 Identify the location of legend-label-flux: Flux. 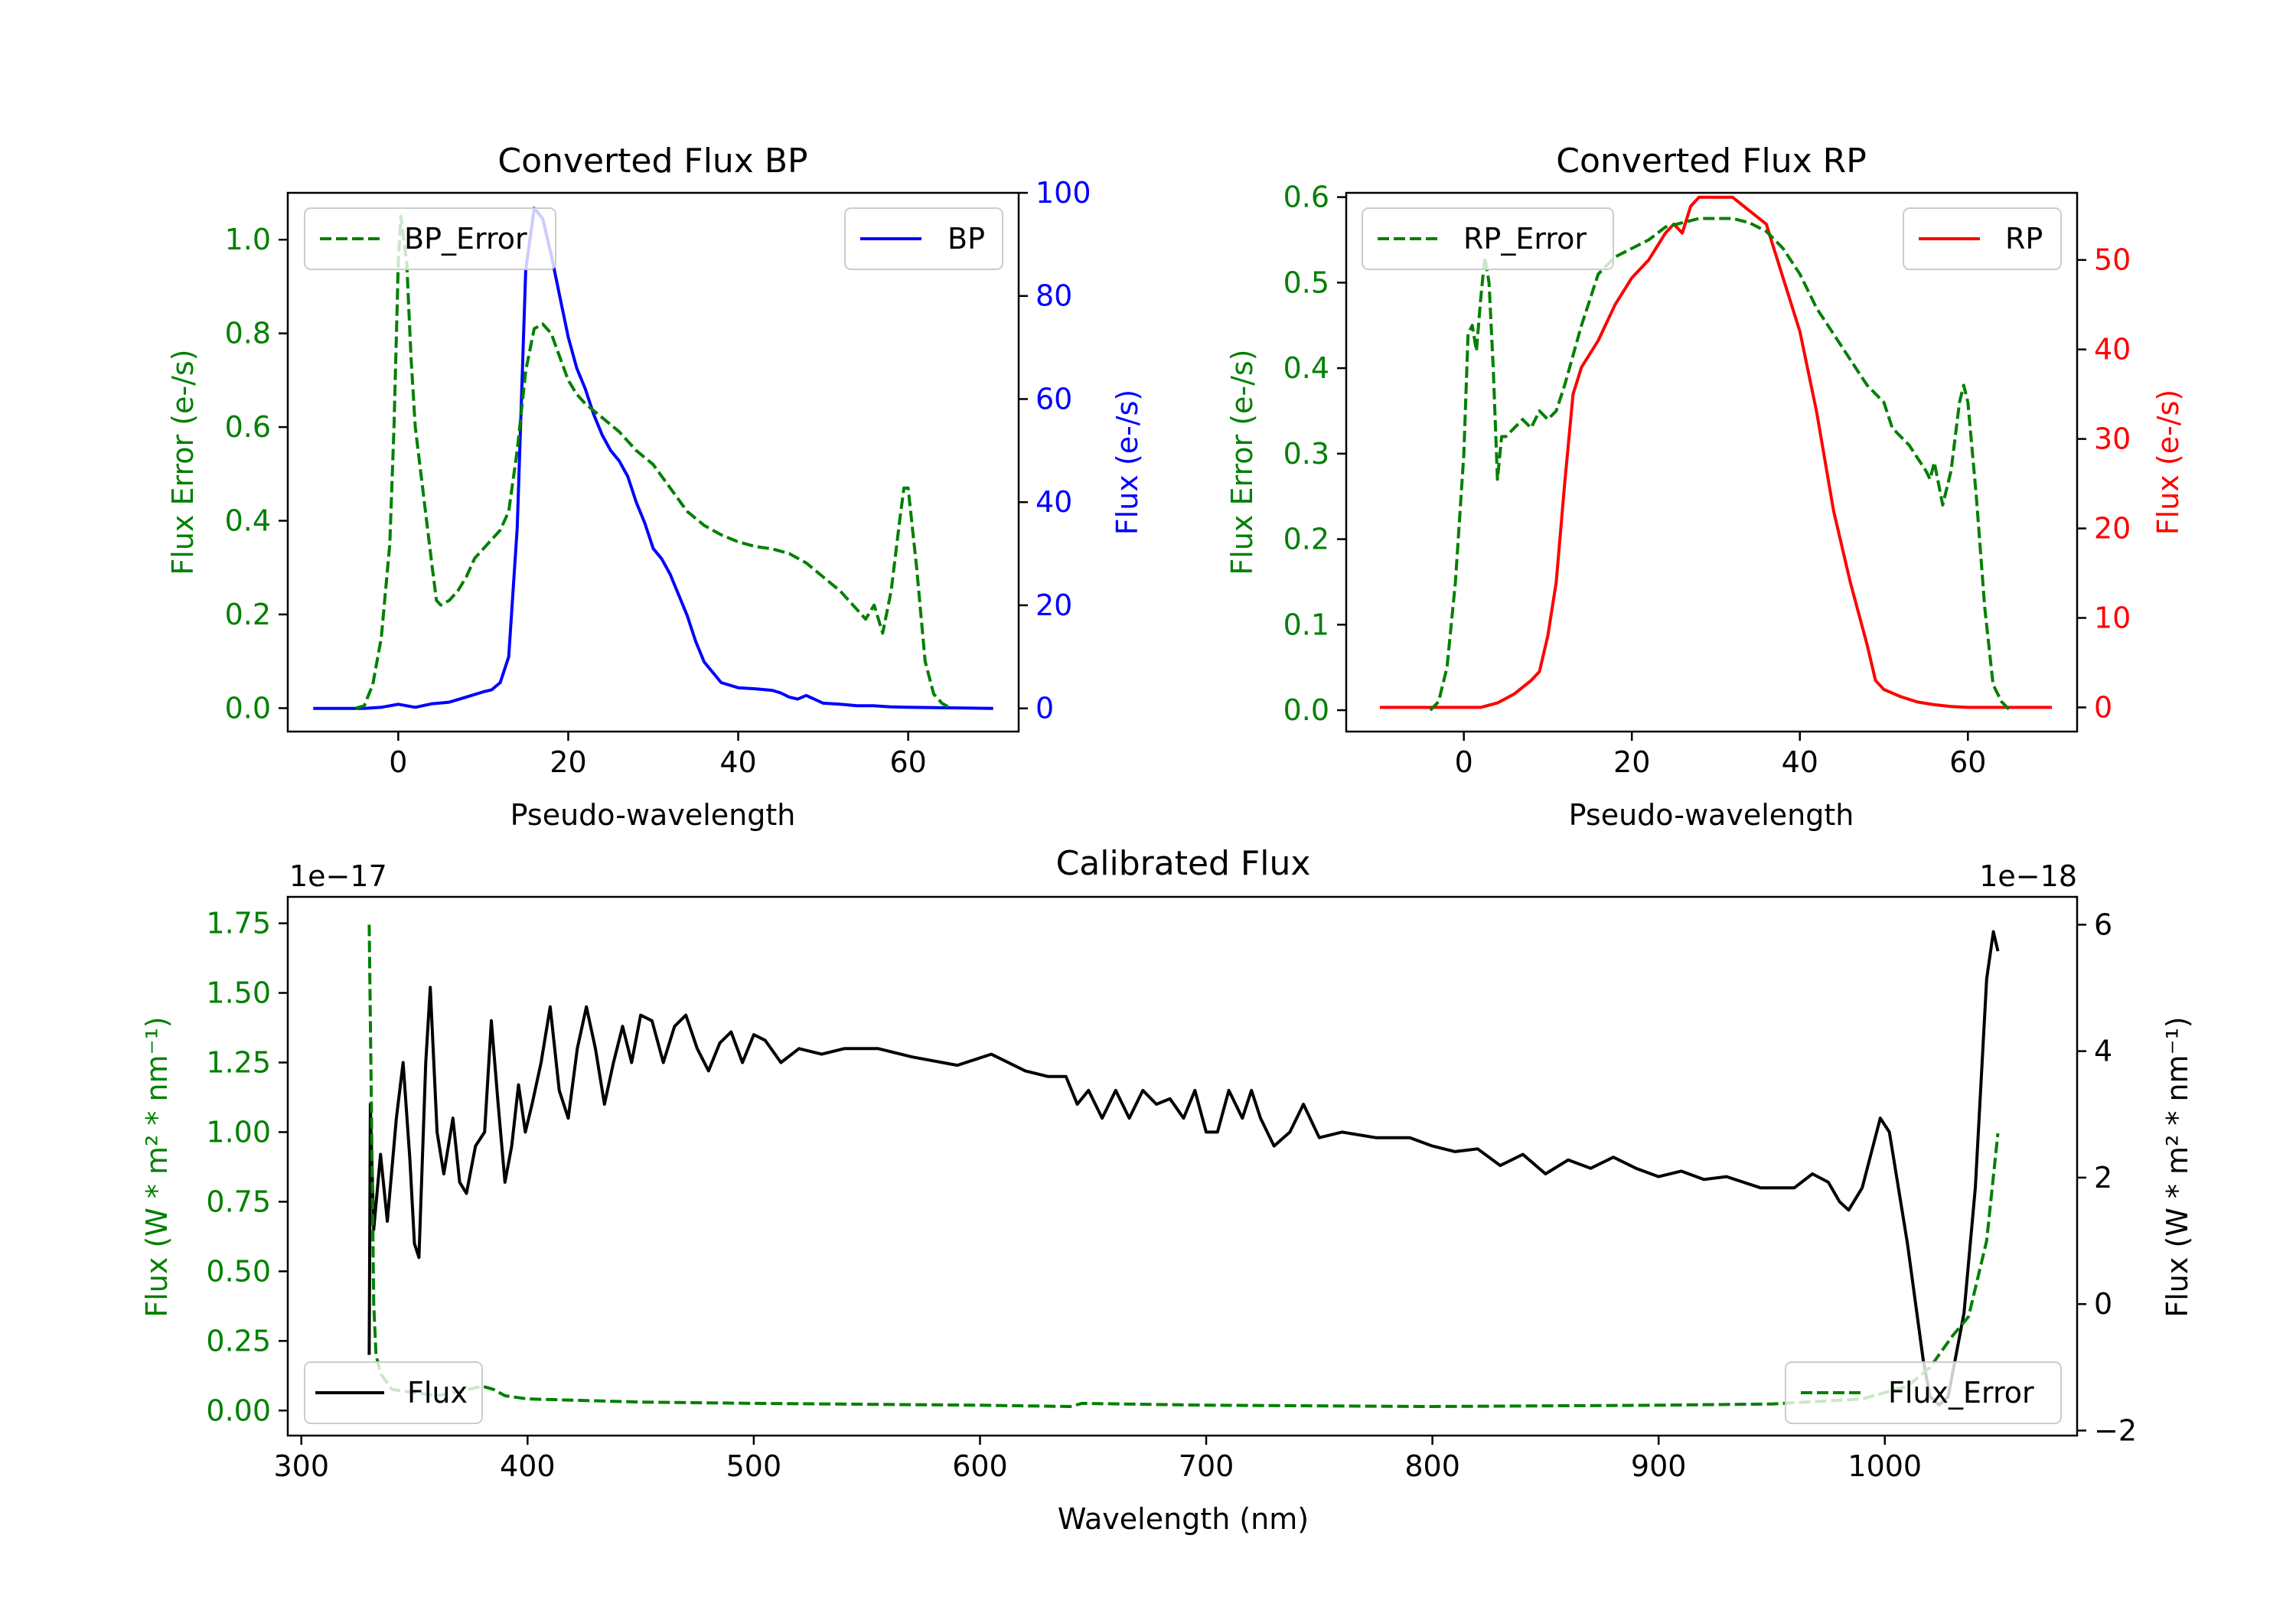
(437, 1393).